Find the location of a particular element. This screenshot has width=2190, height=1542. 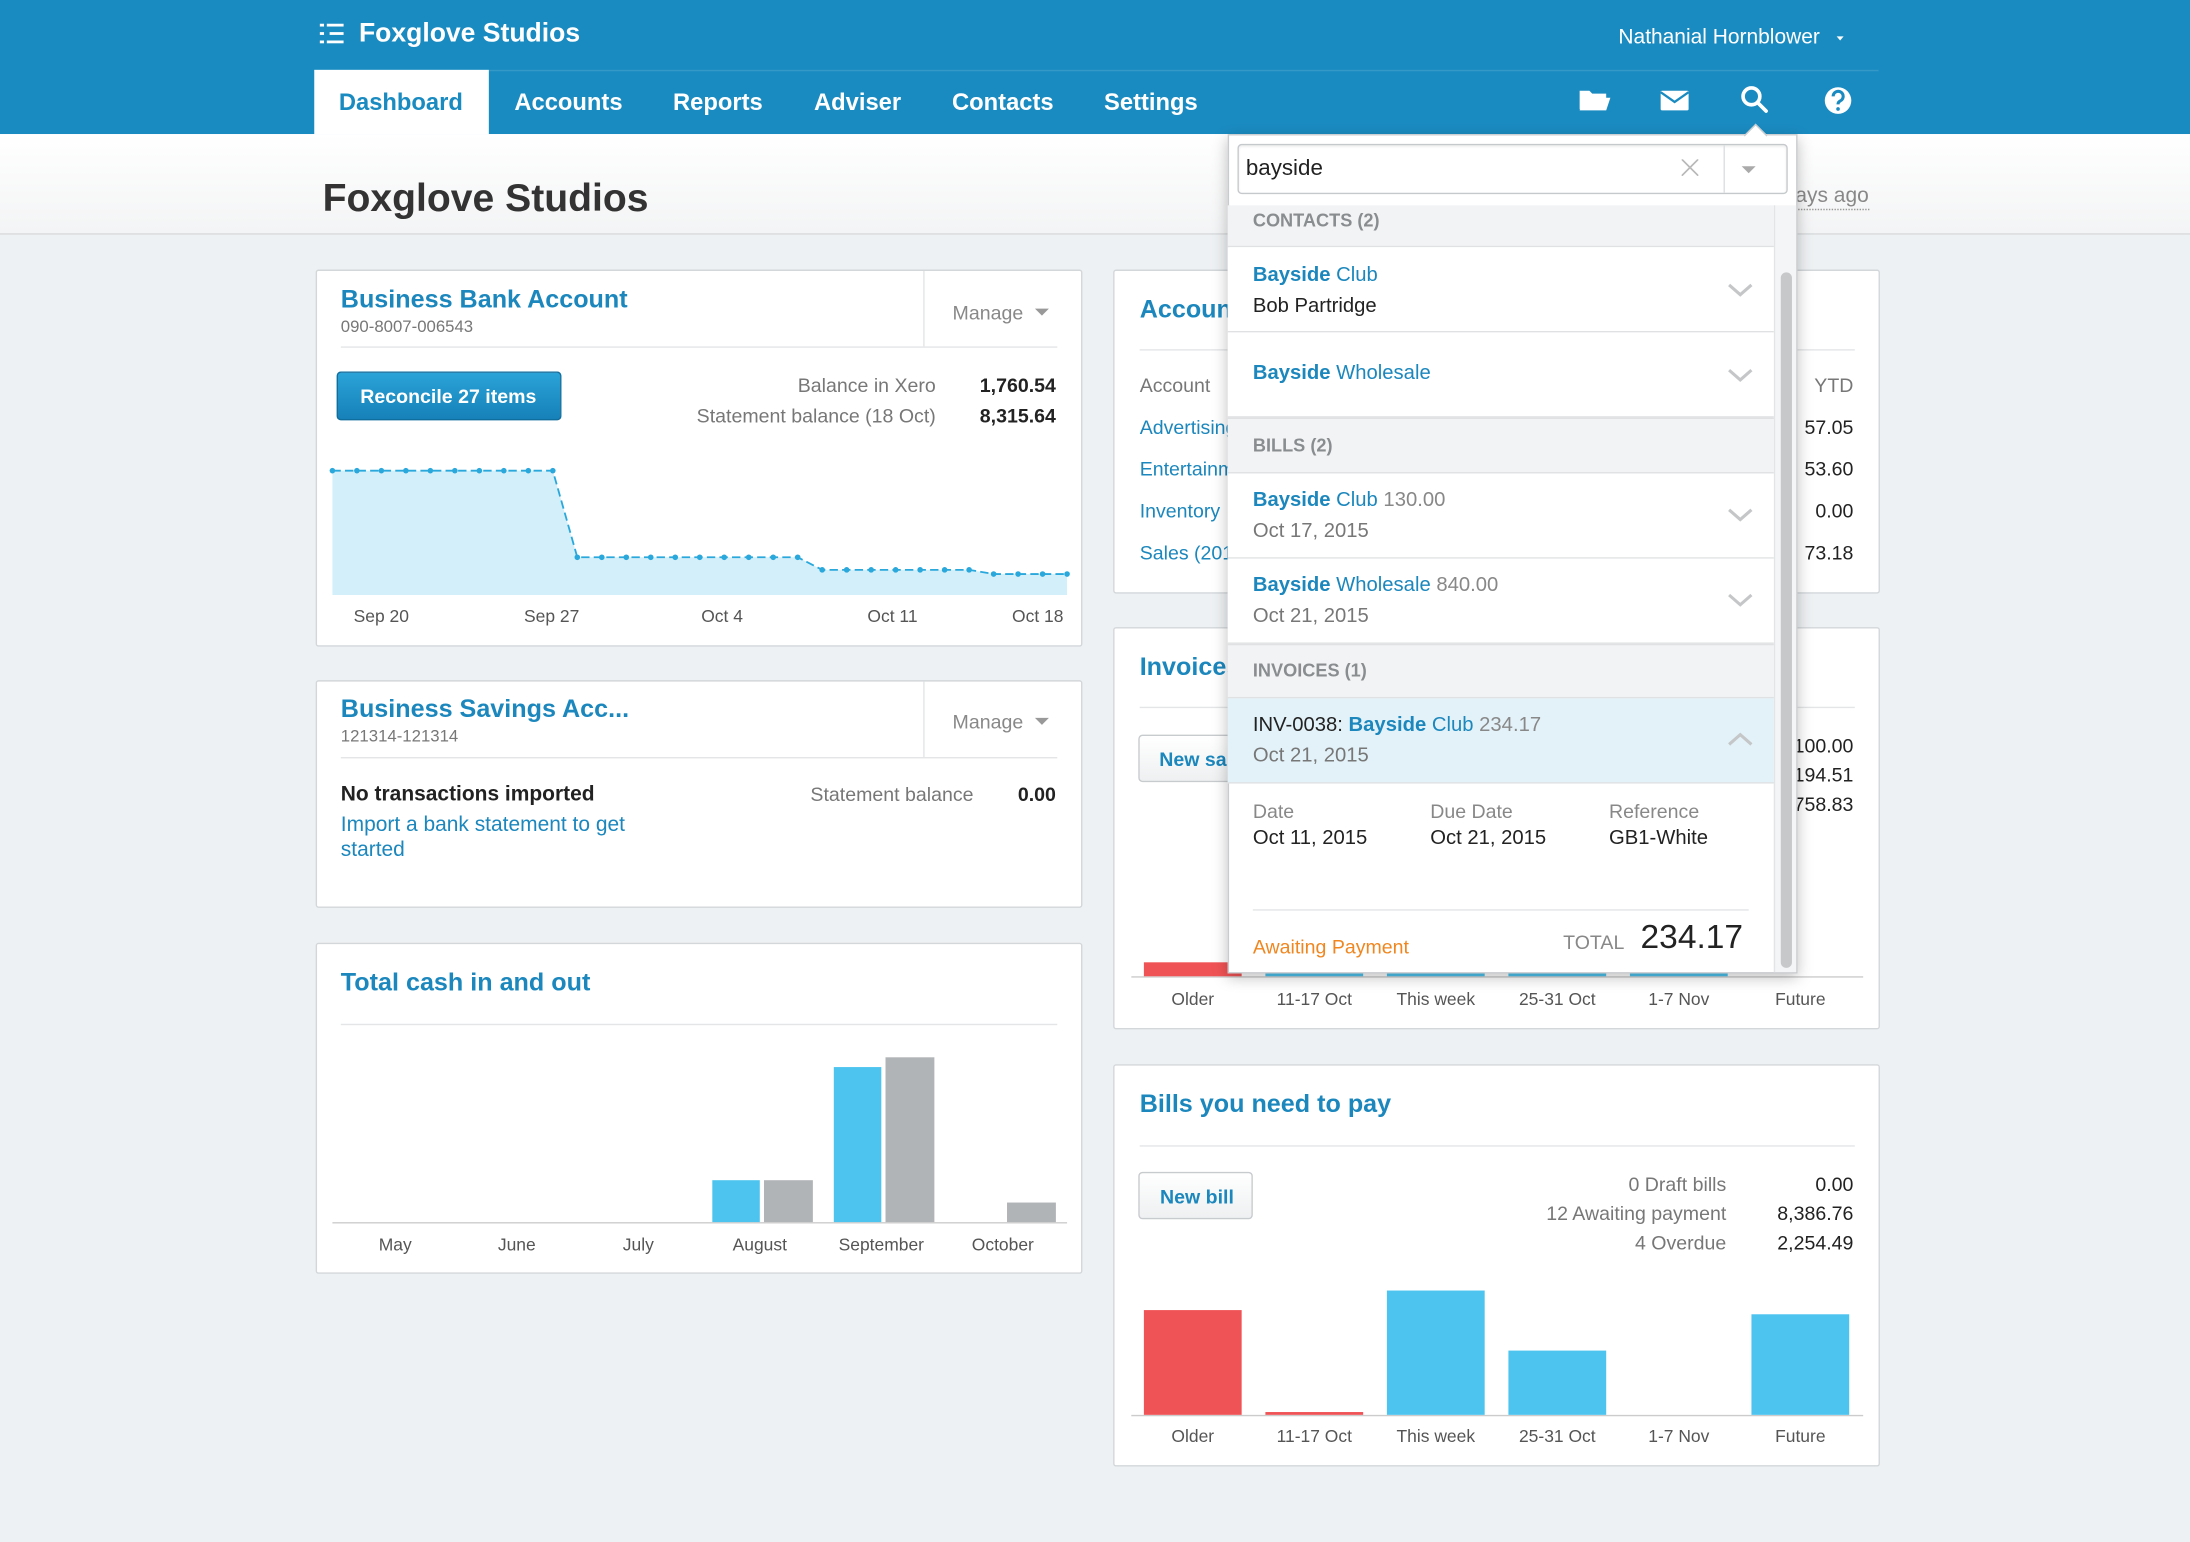

total: 234.17 is located at coordinates (1692, 937).